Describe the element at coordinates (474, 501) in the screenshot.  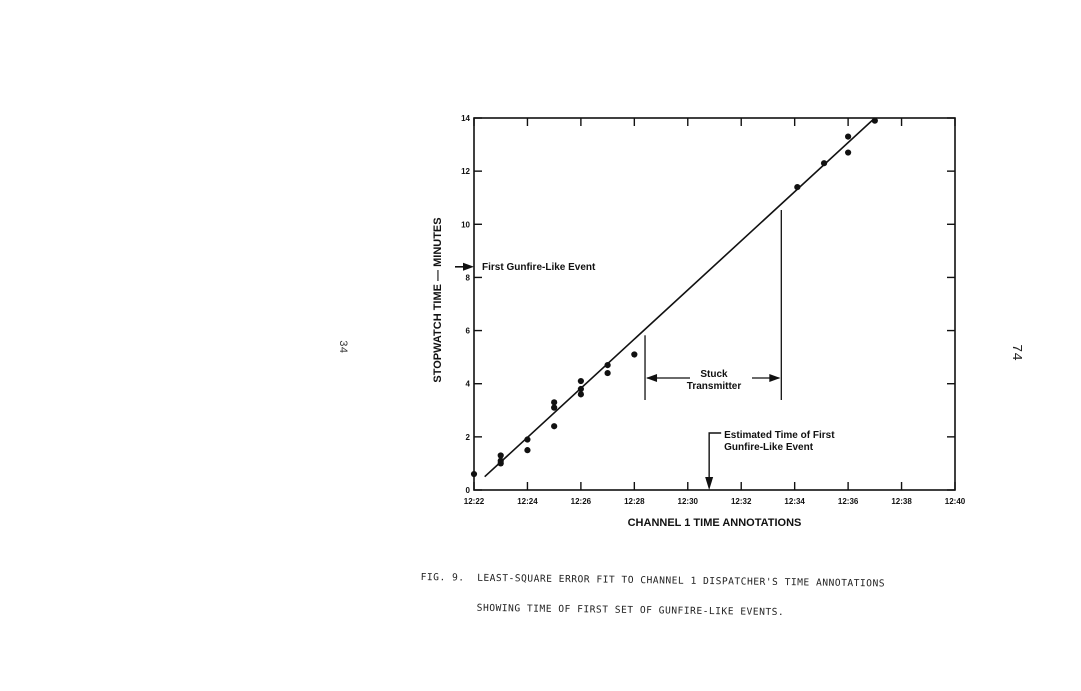
I see `x-tick-label: 12:22` at that location.